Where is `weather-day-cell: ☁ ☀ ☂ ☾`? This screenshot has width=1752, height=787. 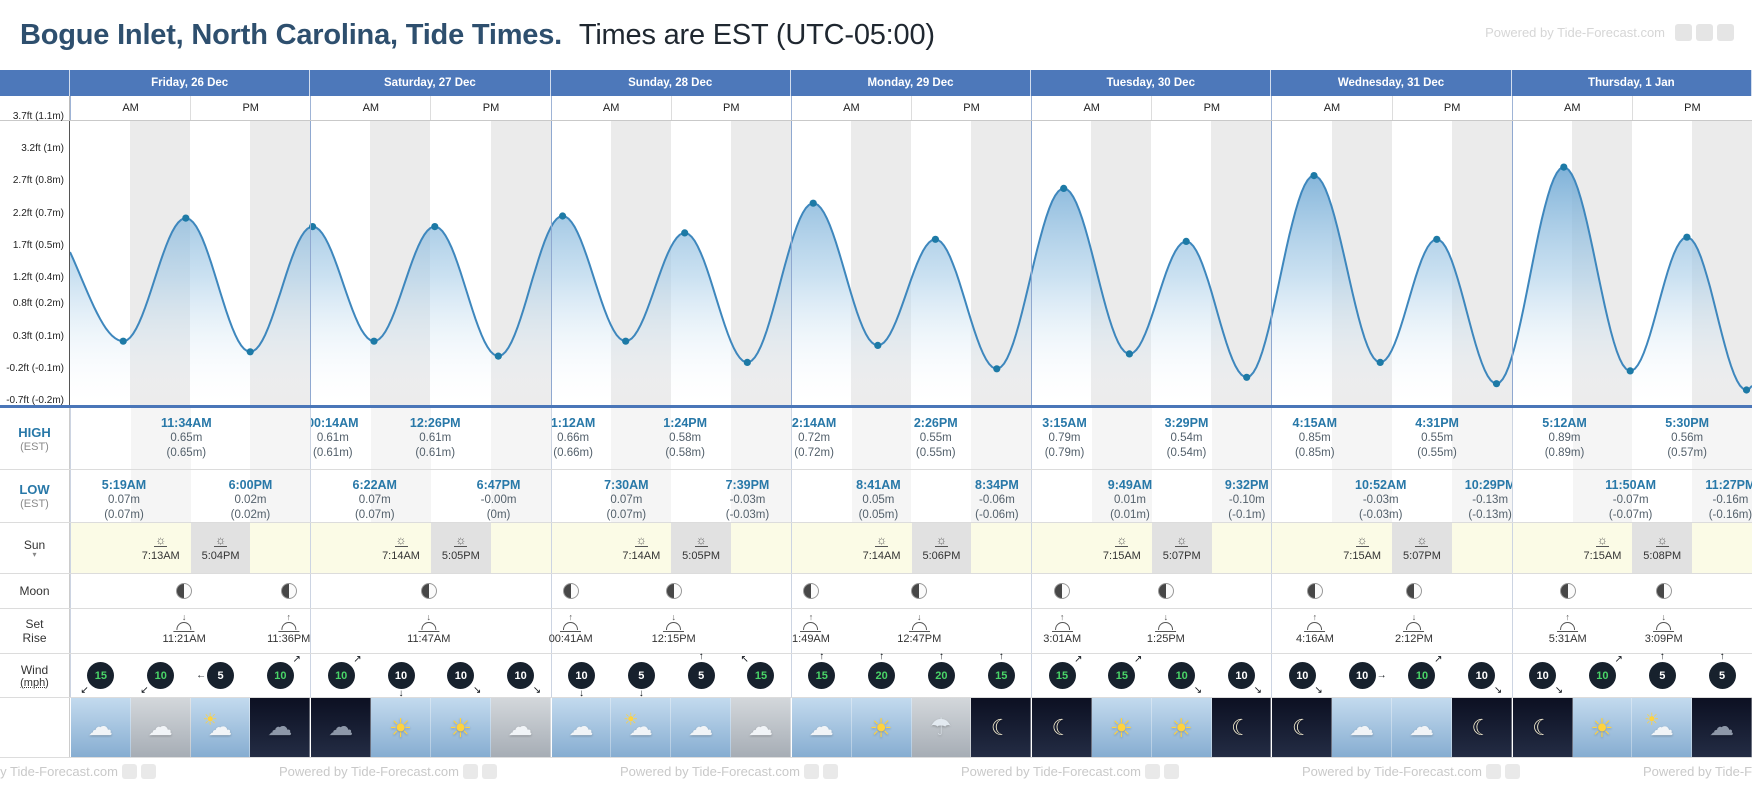 weather-day-cell: ☁ ☀ ☂ ☾ is located at coordinates (911, 727).